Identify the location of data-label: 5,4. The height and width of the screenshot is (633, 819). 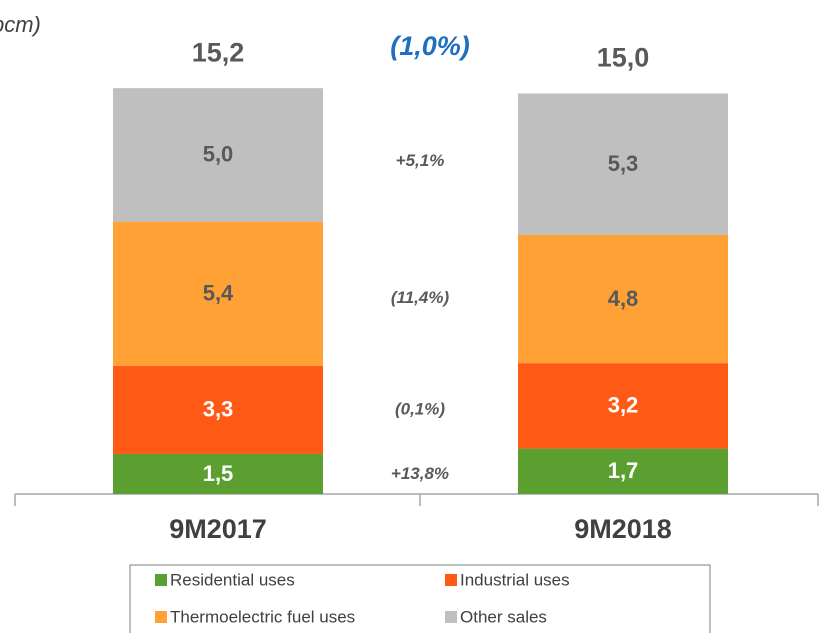
(218, 293).